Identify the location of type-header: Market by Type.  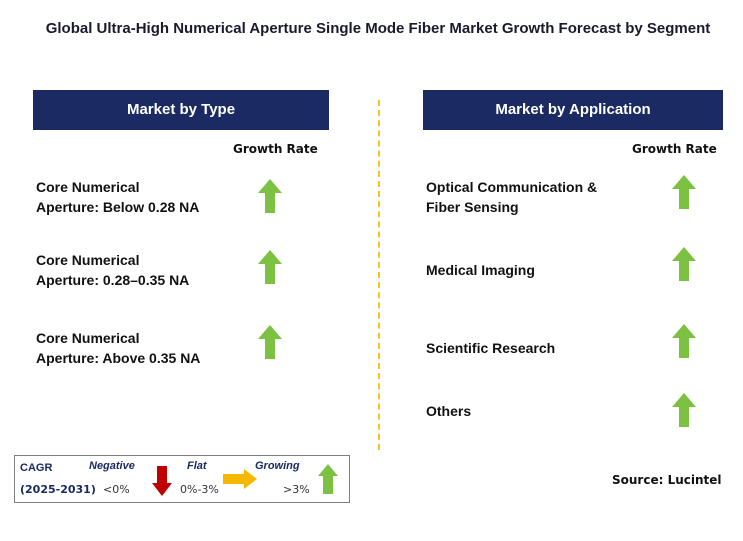
(181, 110).